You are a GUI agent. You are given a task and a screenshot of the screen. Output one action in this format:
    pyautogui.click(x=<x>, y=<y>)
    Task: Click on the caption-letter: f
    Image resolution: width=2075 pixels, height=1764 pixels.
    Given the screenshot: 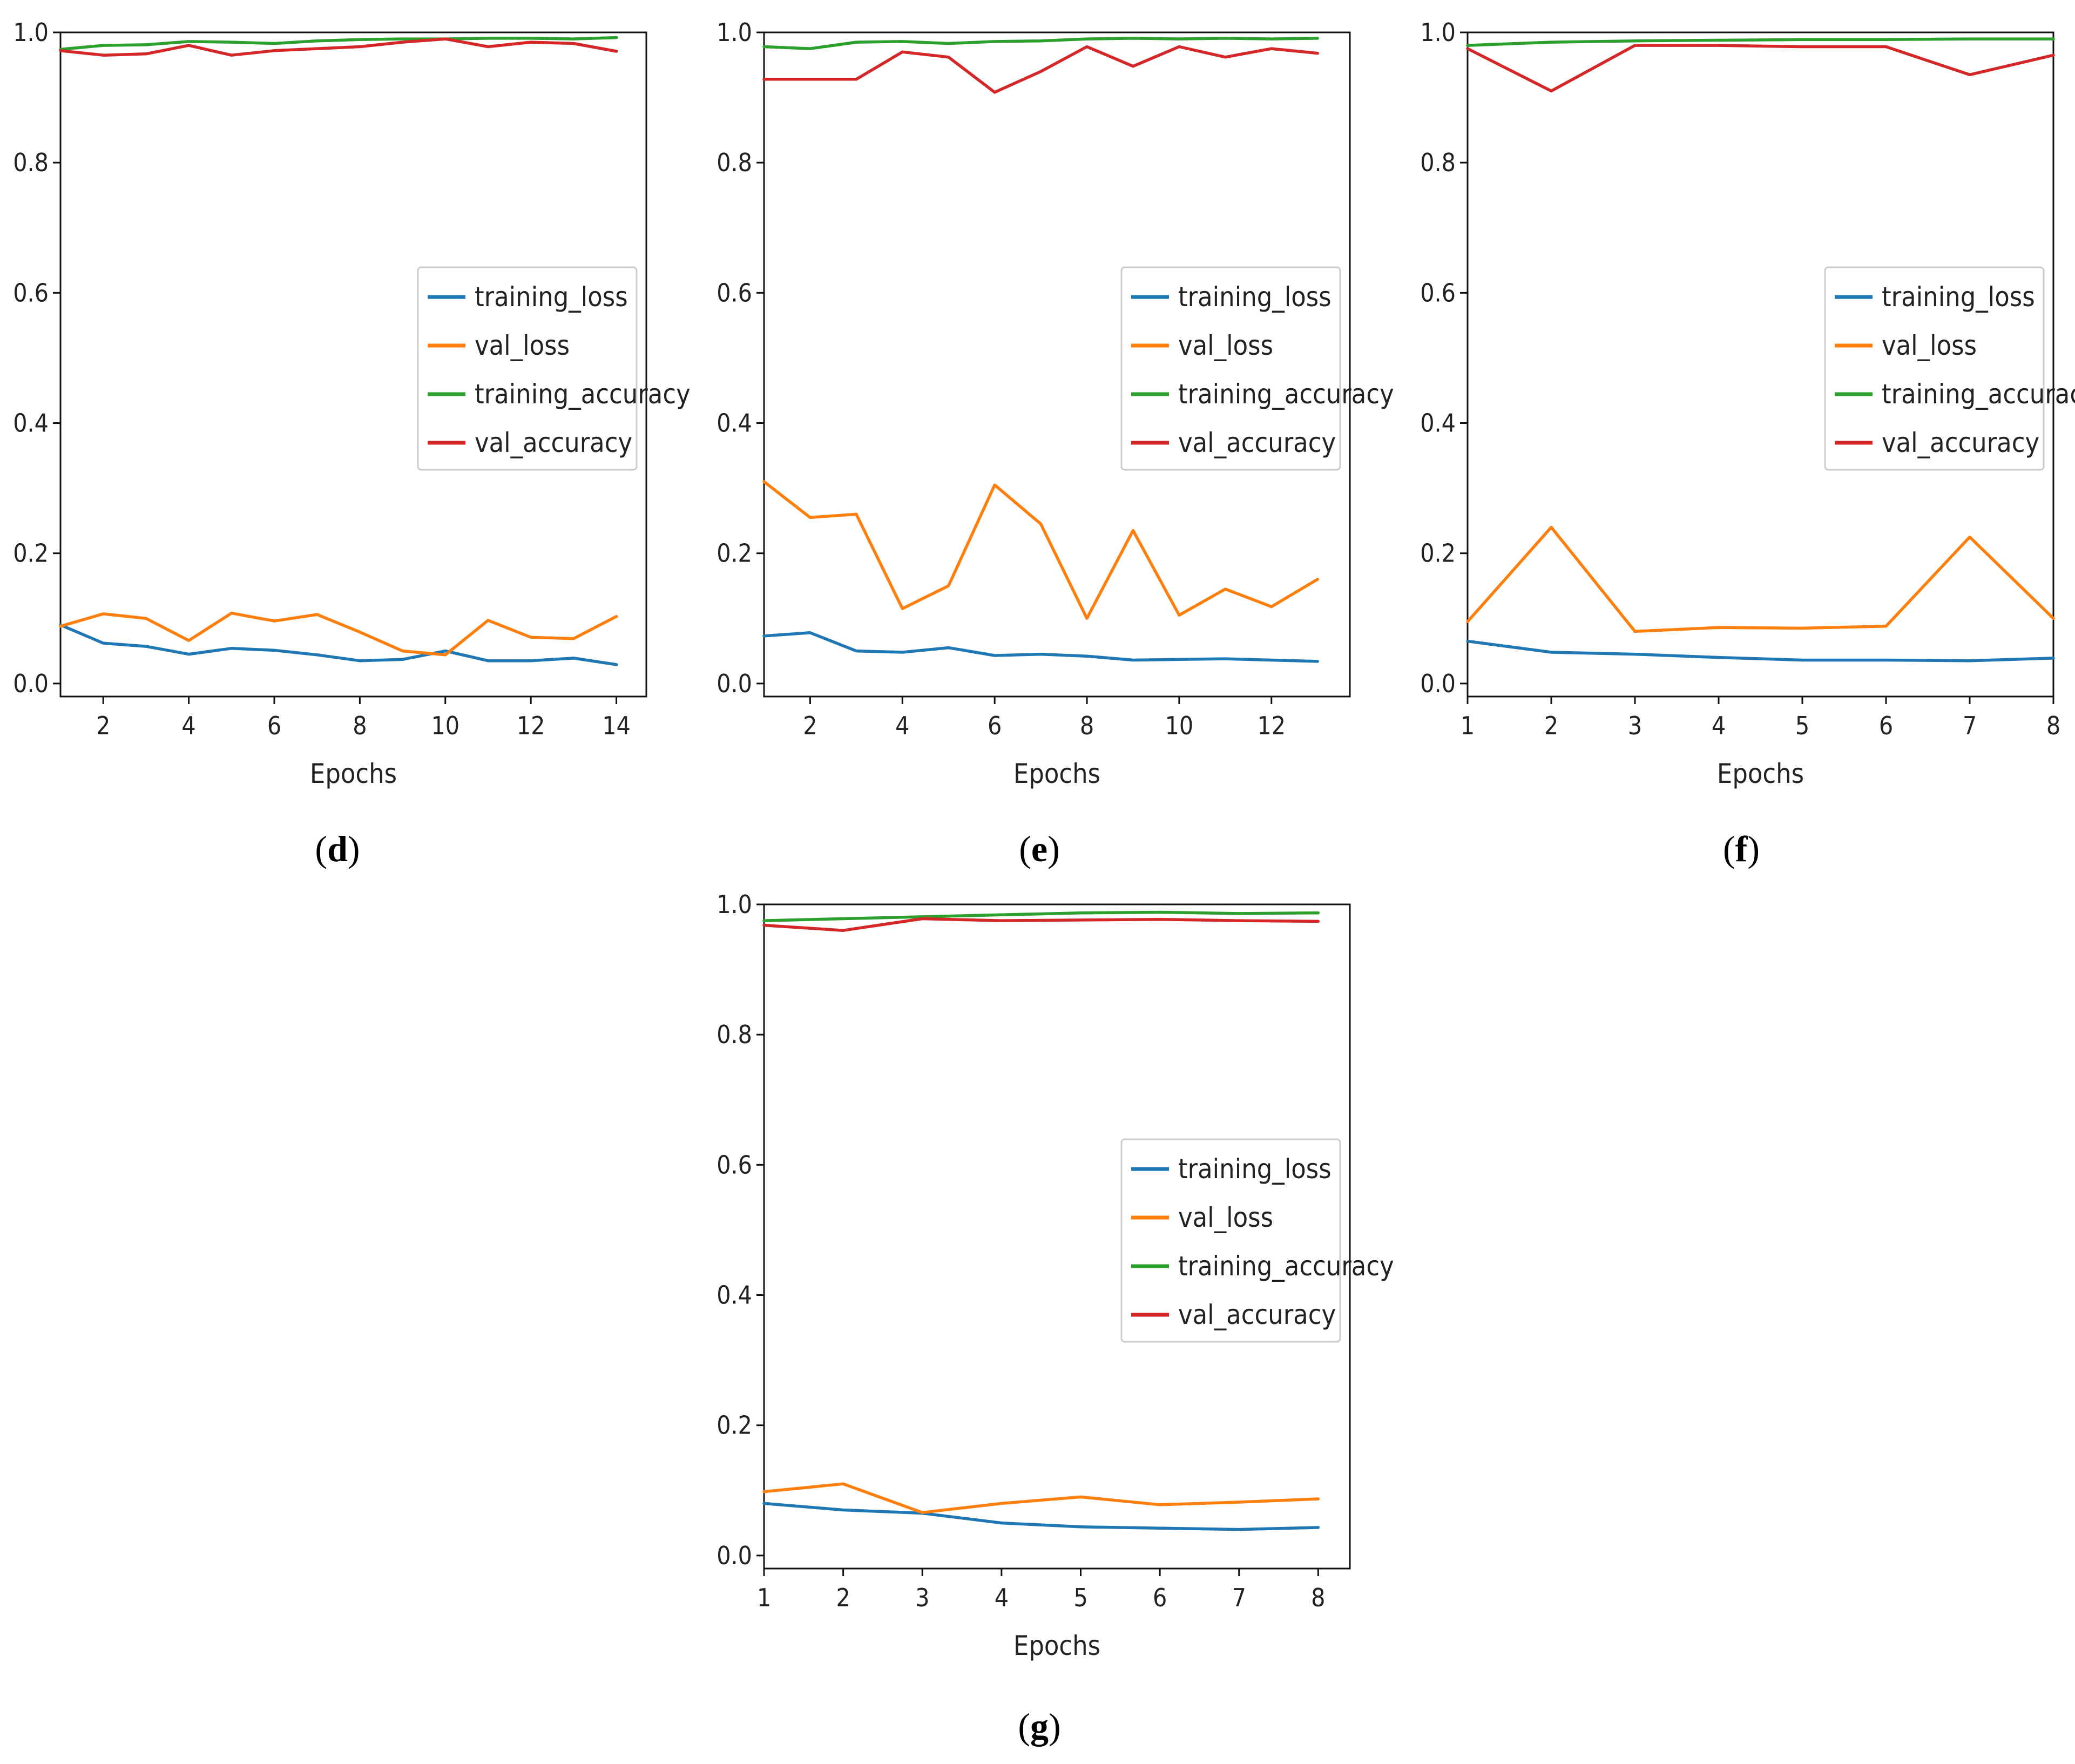 What is the action you would take?
    pyautogui.click(x=1741, y=848)
    